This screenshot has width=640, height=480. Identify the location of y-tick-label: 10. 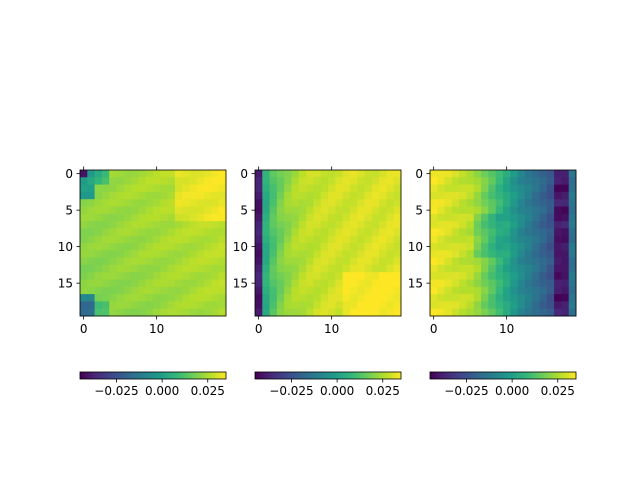
(415, 247).